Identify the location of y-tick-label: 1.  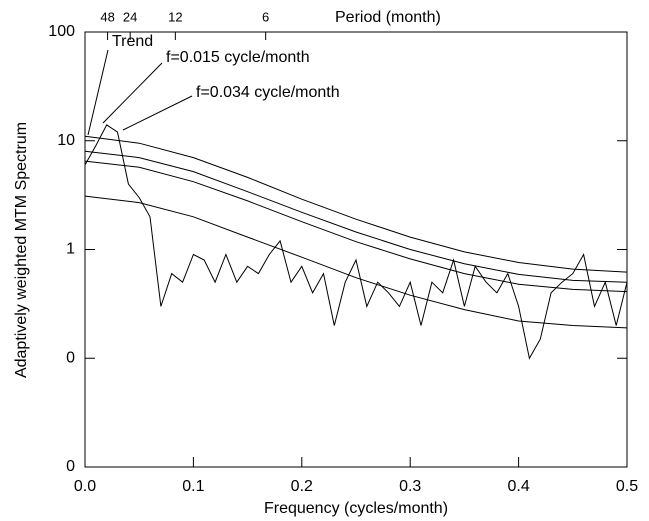
(70, 249).